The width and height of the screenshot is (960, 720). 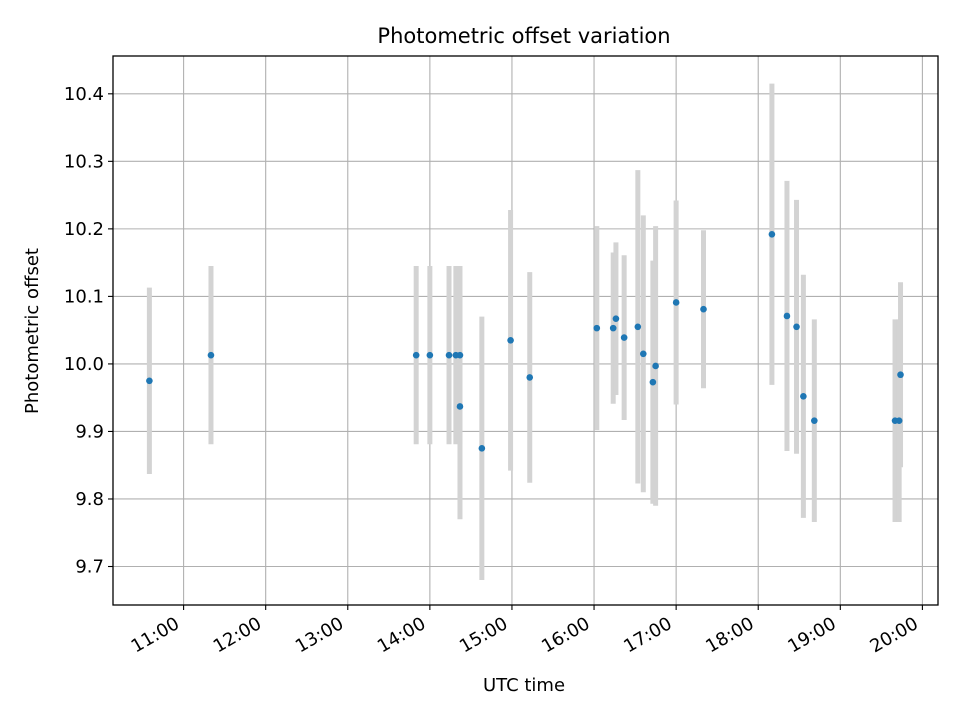 I want to click on y-tick-label: 10.1, so click(x=84, y=296).